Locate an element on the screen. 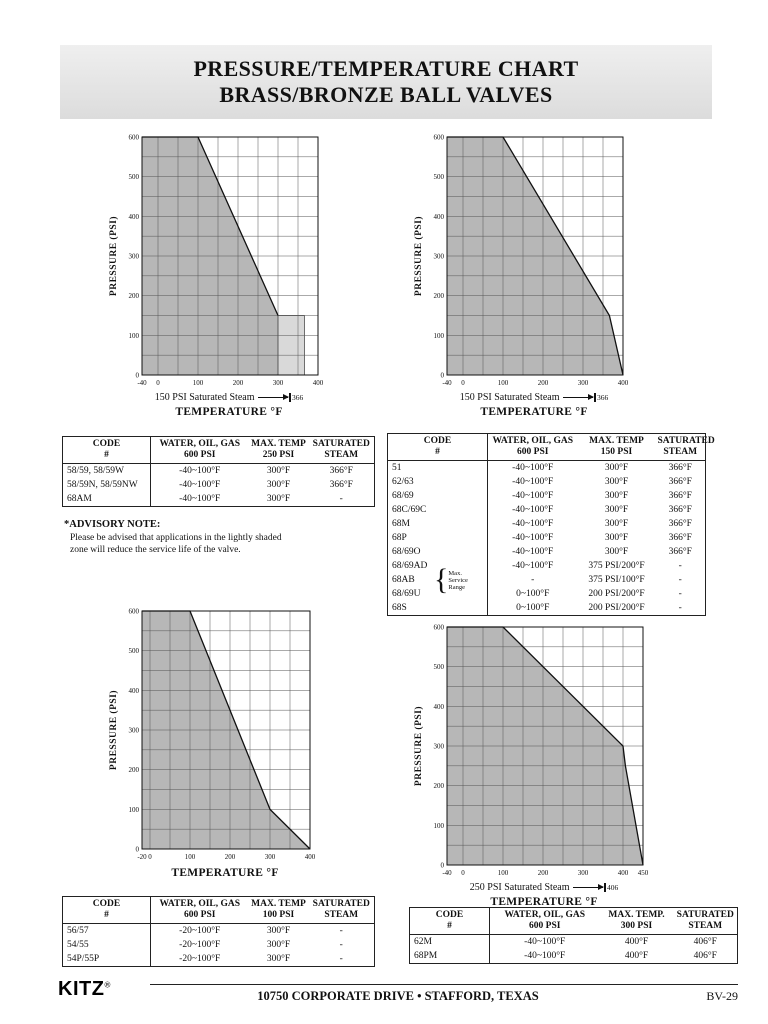 This screenshot has height=1024, width=768. steam-caption: 150 PSI Saturated Steam 366 is located at coordinates (520, 397).